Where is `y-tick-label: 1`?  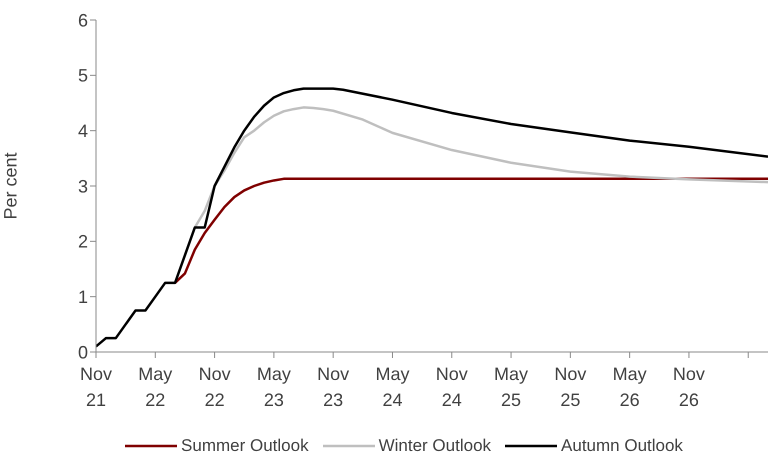 y-tick-label: 1 is located at coordinates (83, 297).